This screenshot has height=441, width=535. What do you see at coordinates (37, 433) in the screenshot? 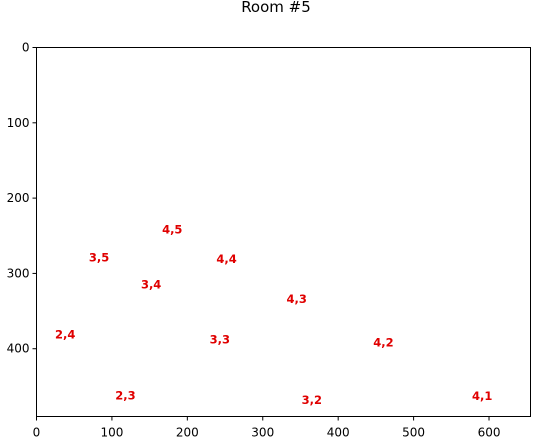
I see `x-tick-label-0: 0` at bounding box center [37, 433].